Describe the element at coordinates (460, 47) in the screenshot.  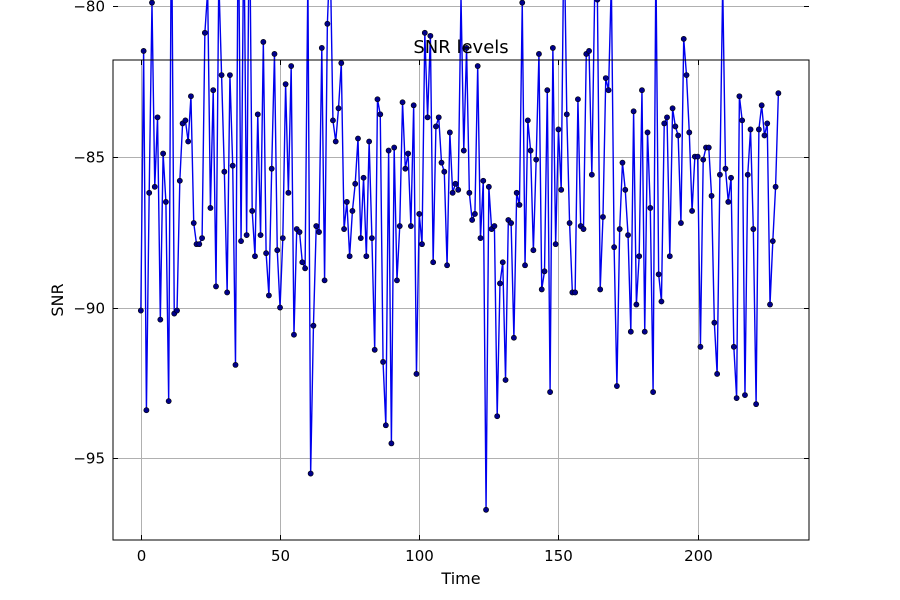
I see `chart-title: SNR levels` at that location.